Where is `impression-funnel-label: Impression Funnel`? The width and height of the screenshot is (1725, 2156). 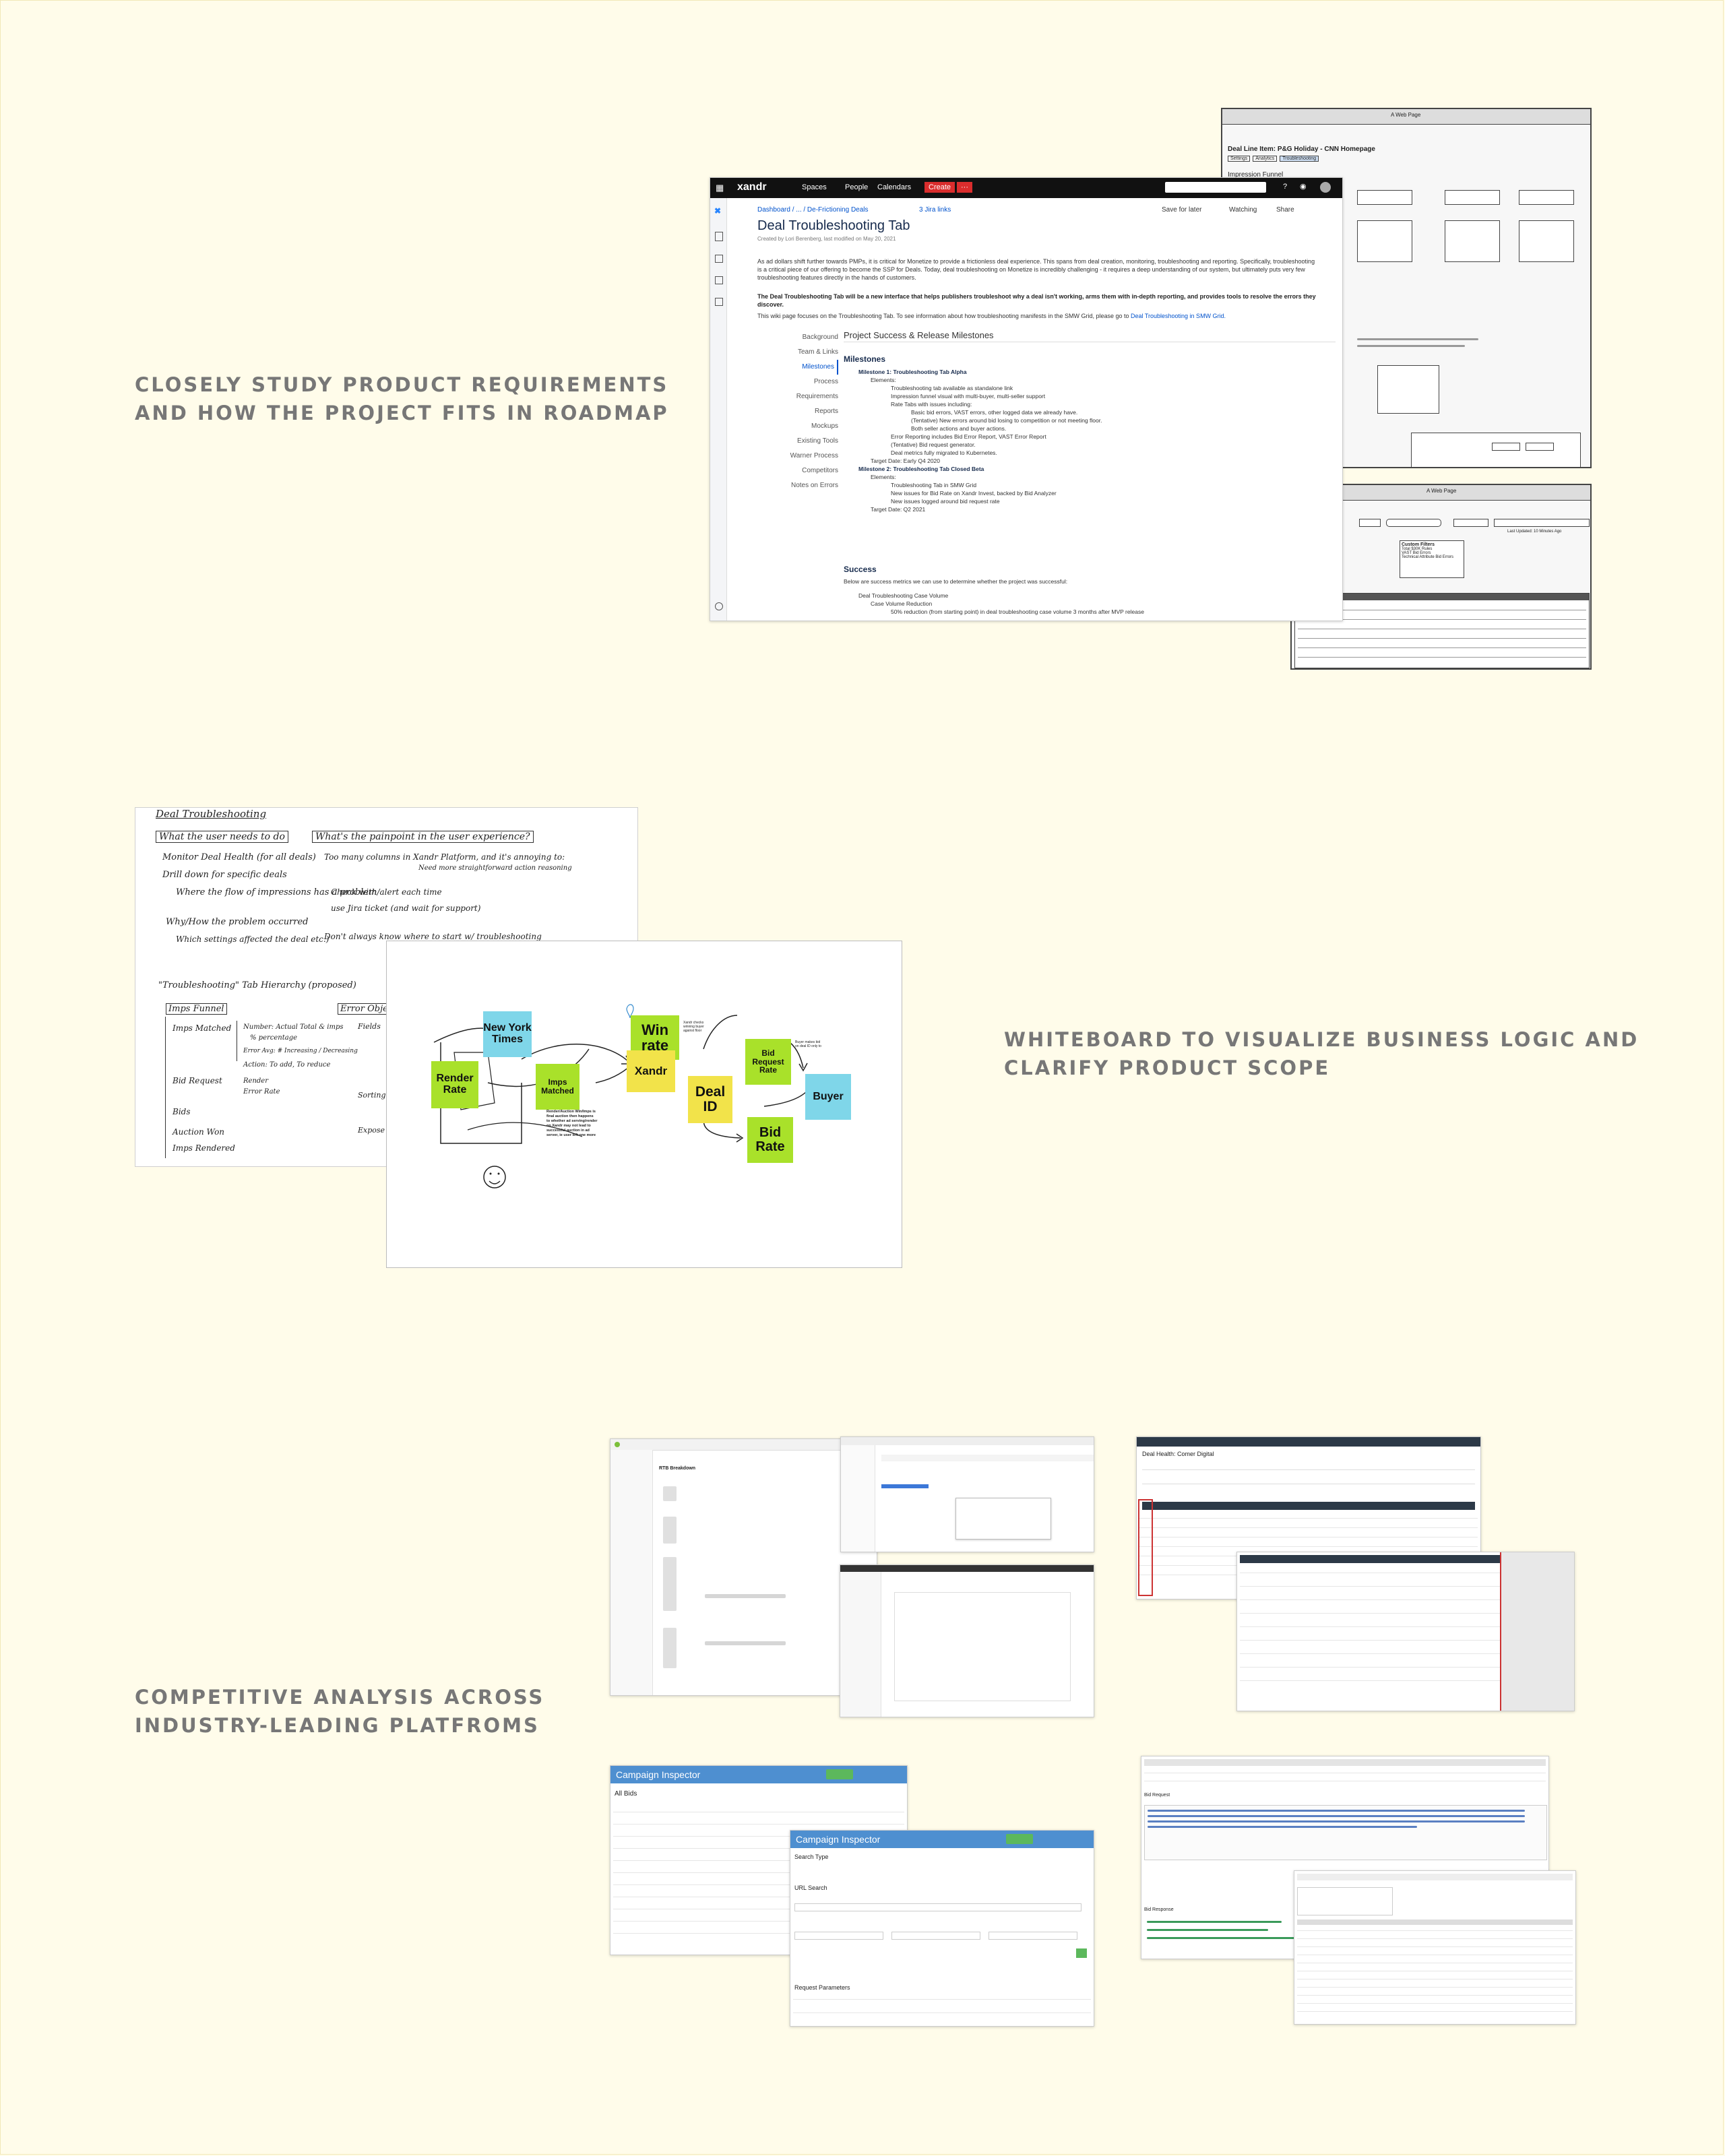
impression-funnel-label: Impression Funnel is located at coordinates (1256, 175).